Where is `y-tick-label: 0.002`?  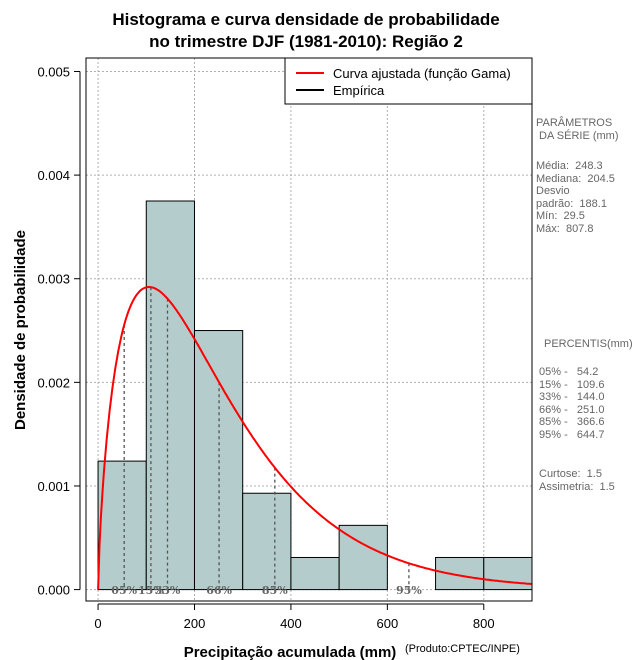
y-tick-label: 0.002 is located at coordinates (53, 382).